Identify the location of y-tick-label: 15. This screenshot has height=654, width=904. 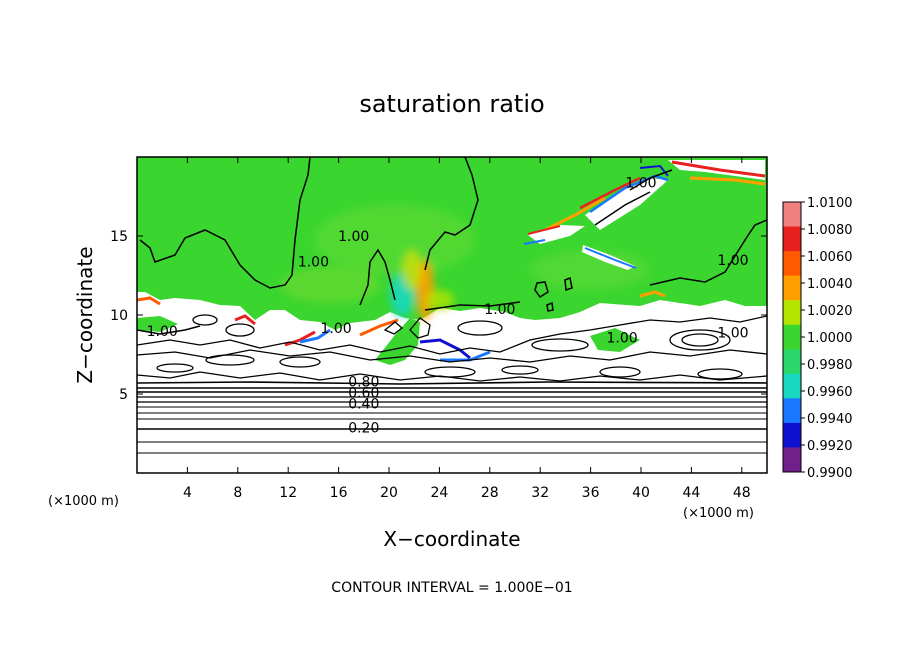
(119, 237).